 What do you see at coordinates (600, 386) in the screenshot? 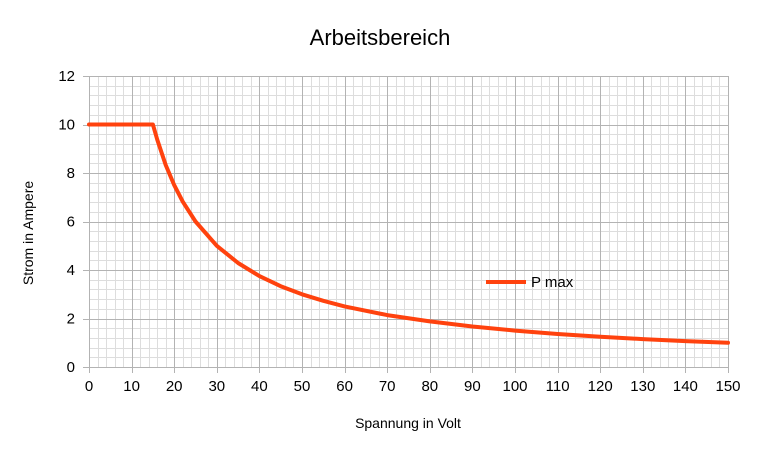
I see `x-tick-label: 120` at bounding box center [600, 386].